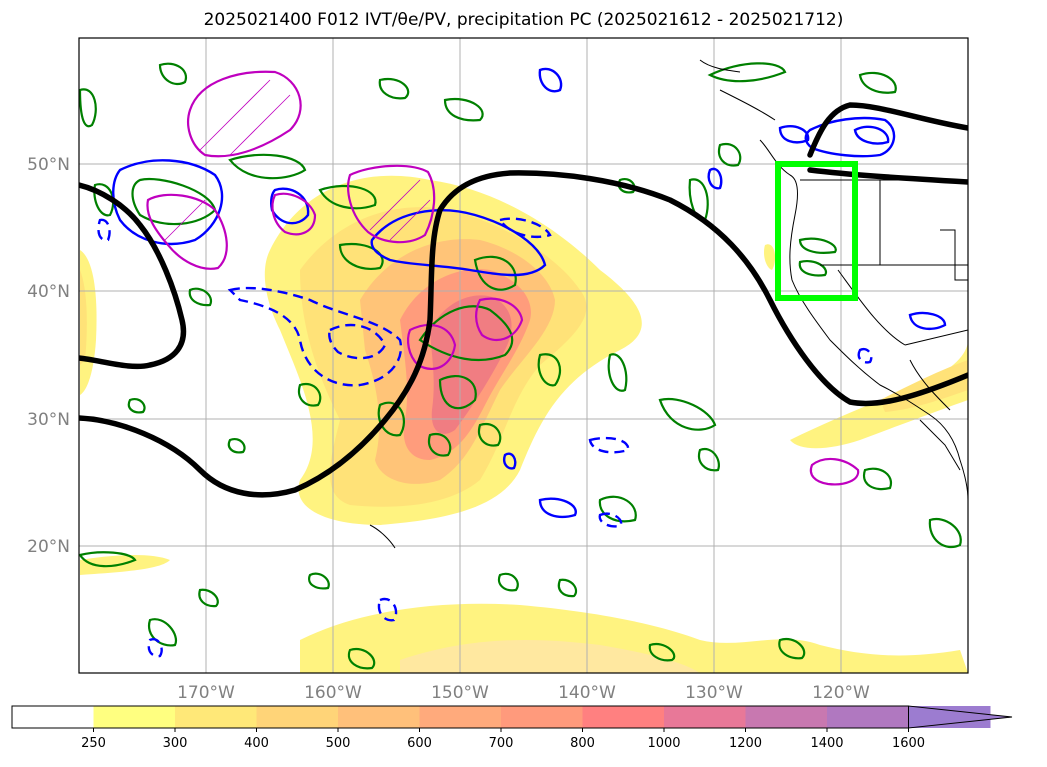 This screenshot has width=1047, height=767. I want to click on lon-label-150w: 150°W, so click(460, 693).